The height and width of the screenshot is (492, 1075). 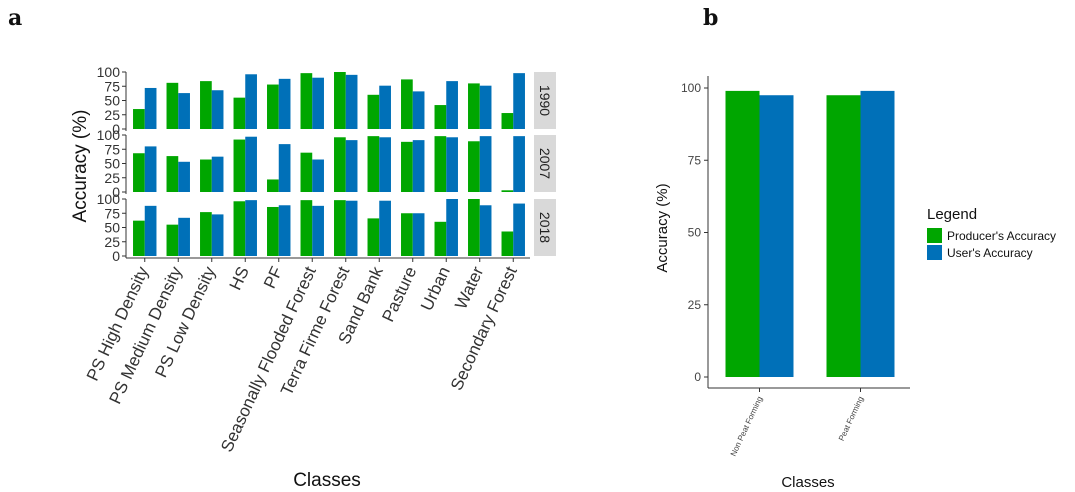 What do you see at coordinates (934, 235) in the screenshot?
I see `legend-swatch-producer-s-accuracy` at bounding box center [934, 235].